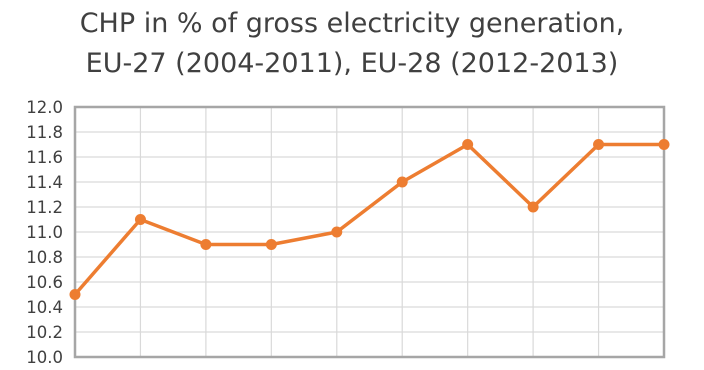  What do you see at coordinates (44, 182) in the screenshot?
I see `y-tick-label: 11.4` at bounding box center [44, 182].